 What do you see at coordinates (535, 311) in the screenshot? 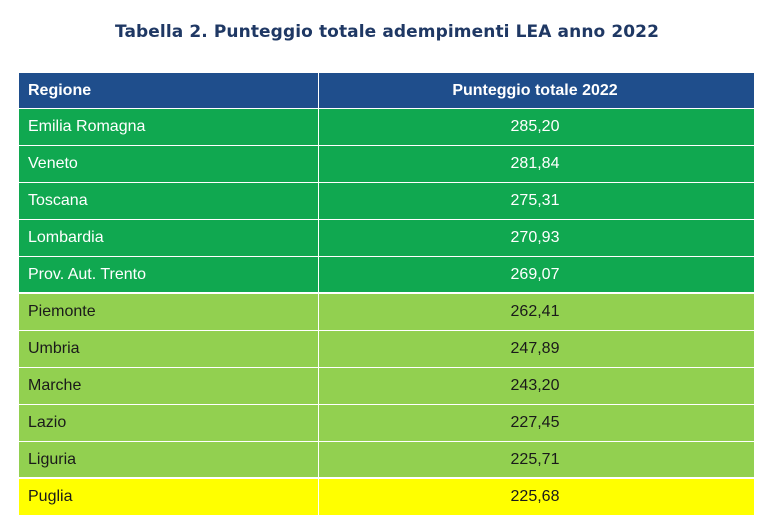
I see `score-cell: 262,41` at bounding box center [535, 311].